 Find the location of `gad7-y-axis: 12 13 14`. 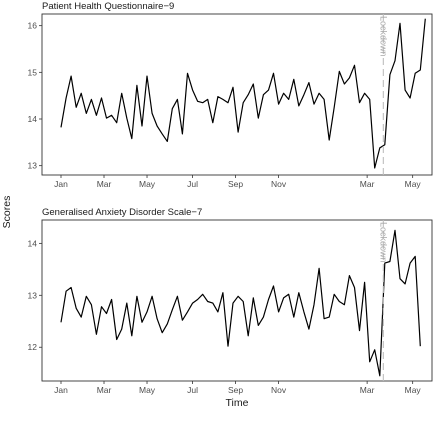

gad7-y-axis: 12 13 14 is located at coordinates (35, 295).